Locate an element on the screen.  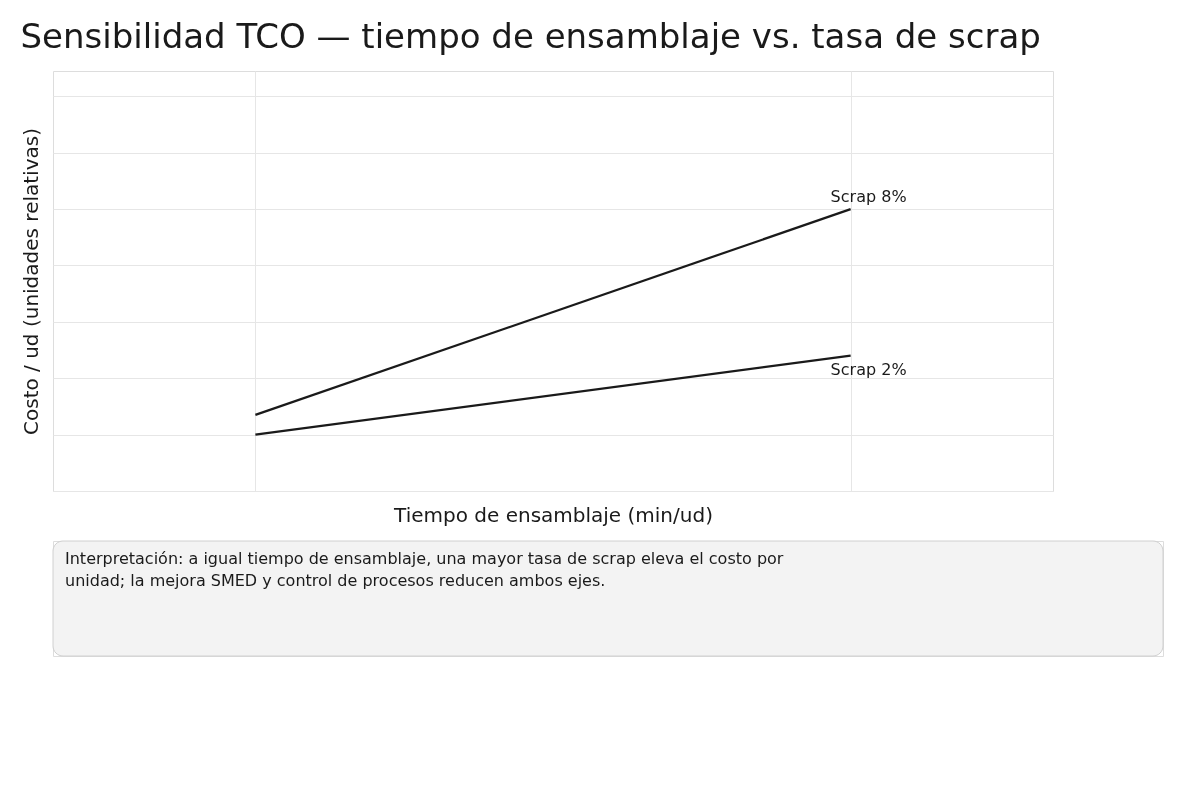
series-label: Scrap 8% is located at coordinates (868, 197).